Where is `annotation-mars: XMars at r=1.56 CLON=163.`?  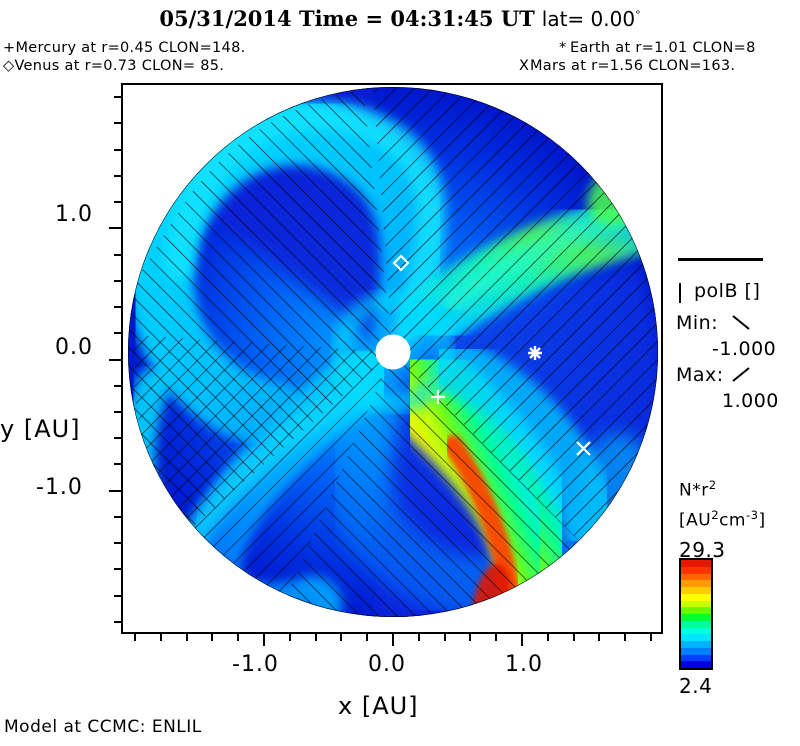 annotation-mars: XMars at r=1.56 CLON=163. is located at coordinates (627, 66).